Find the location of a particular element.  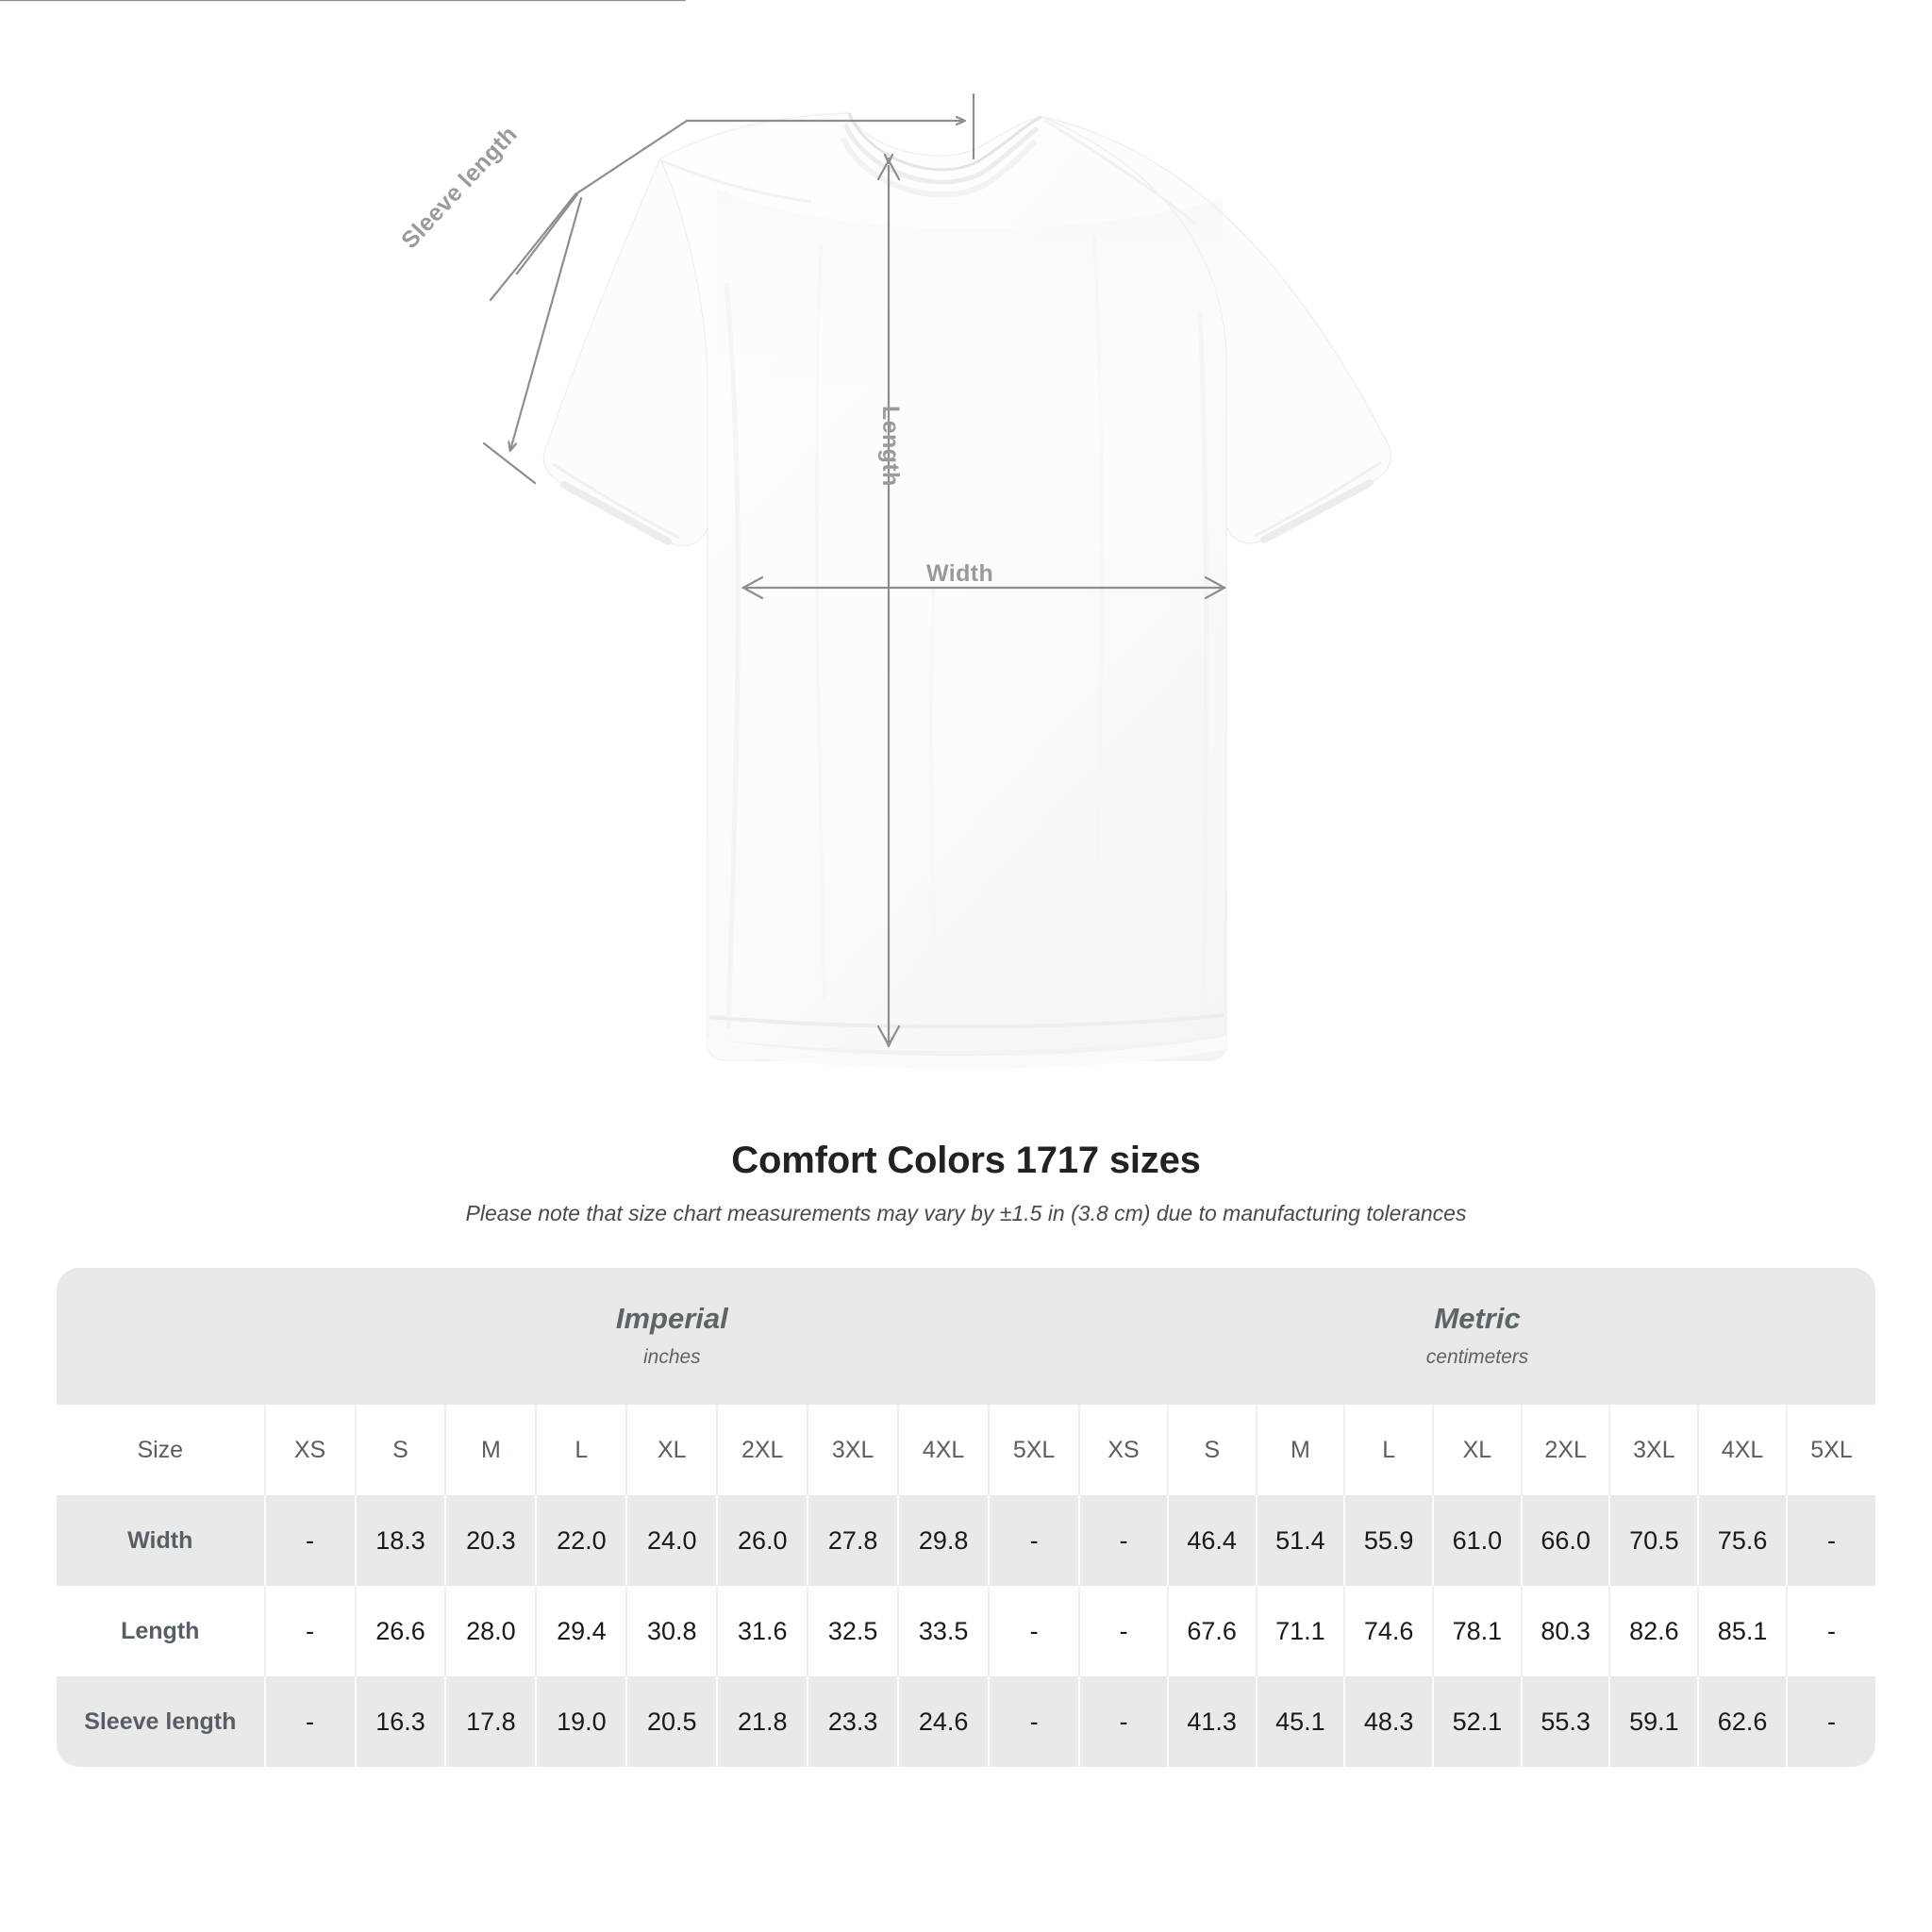

cell-length-imperial-2xl: 31.6 is located at coordinates (762, 1631).